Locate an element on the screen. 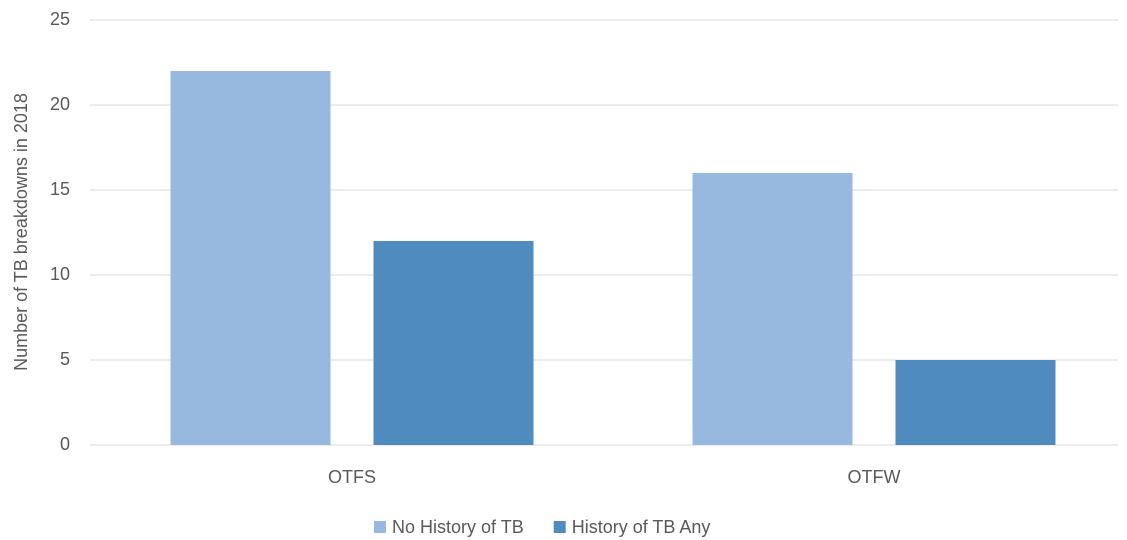  y-axis-label: Number of TB breakdowns in 2018 is located at coordinates (21, 232).